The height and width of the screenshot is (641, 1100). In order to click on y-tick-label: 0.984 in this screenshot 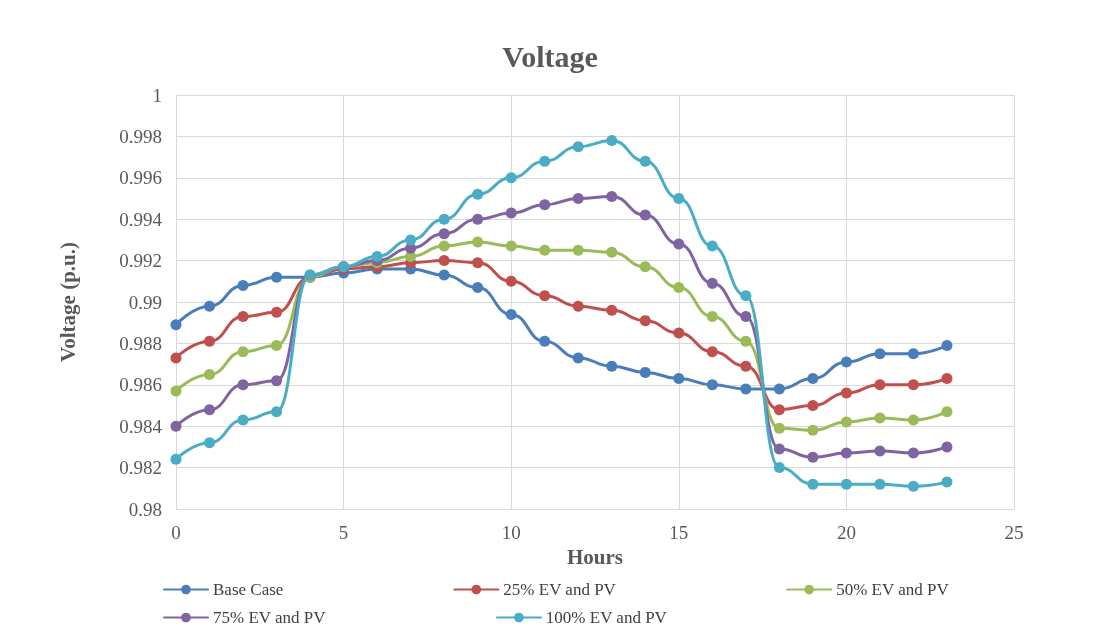, I will do `click(141, 426)`.